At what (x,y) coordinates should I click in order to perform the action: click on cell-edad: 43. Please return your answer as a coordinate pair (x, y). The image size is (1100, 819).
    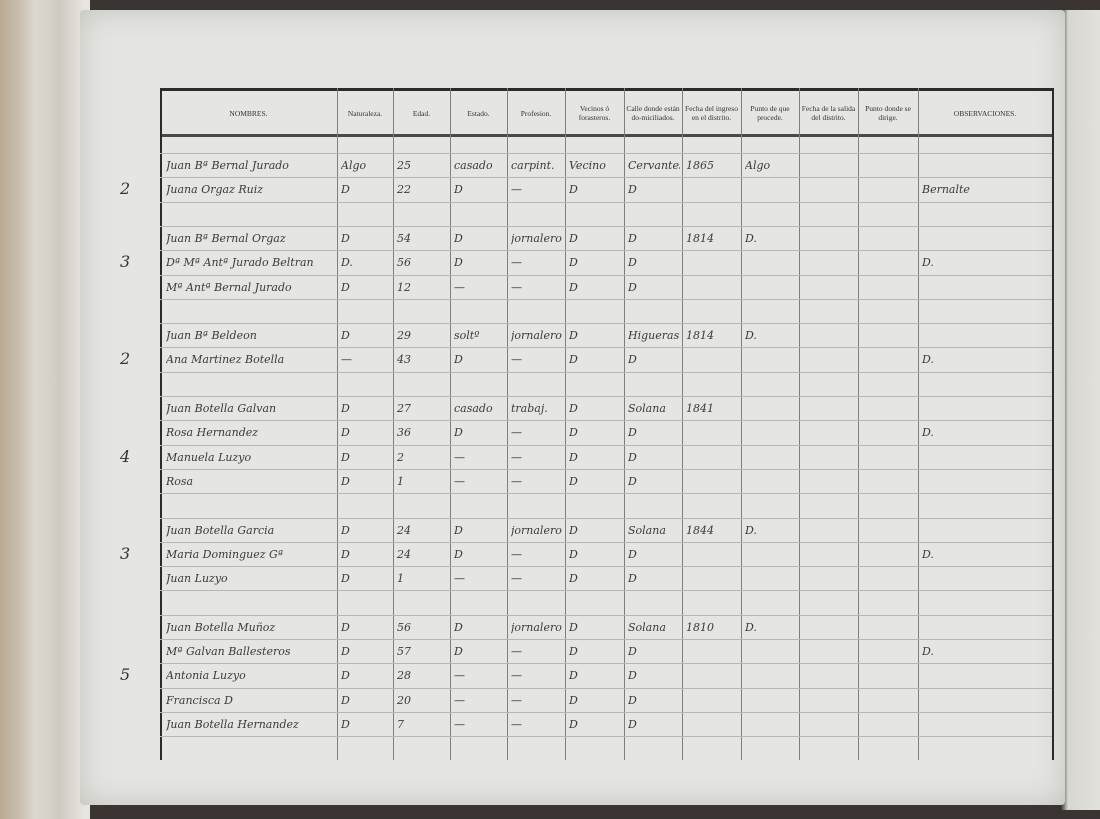
    Looking at the image, I should click on (404, 360).